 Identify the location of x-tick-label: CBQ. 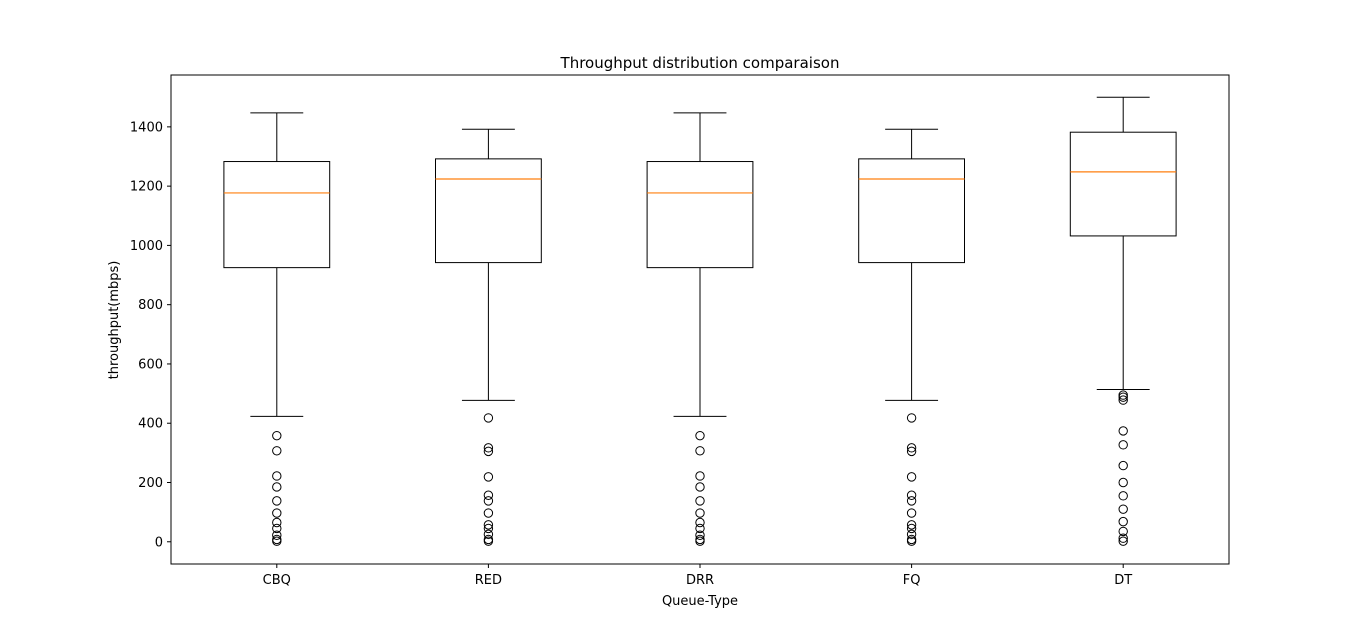
(277, 580).